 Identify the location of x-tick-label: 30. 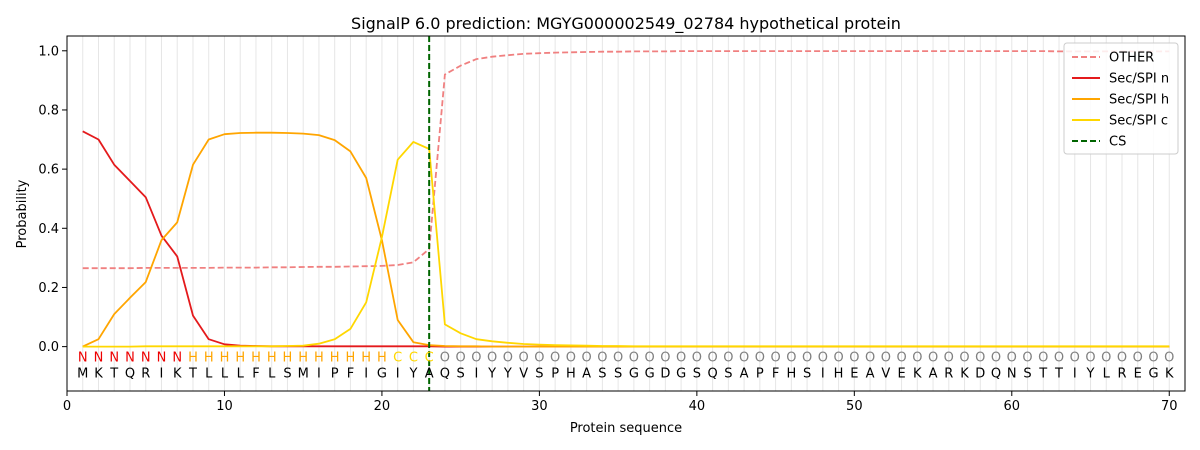
(539, 406).